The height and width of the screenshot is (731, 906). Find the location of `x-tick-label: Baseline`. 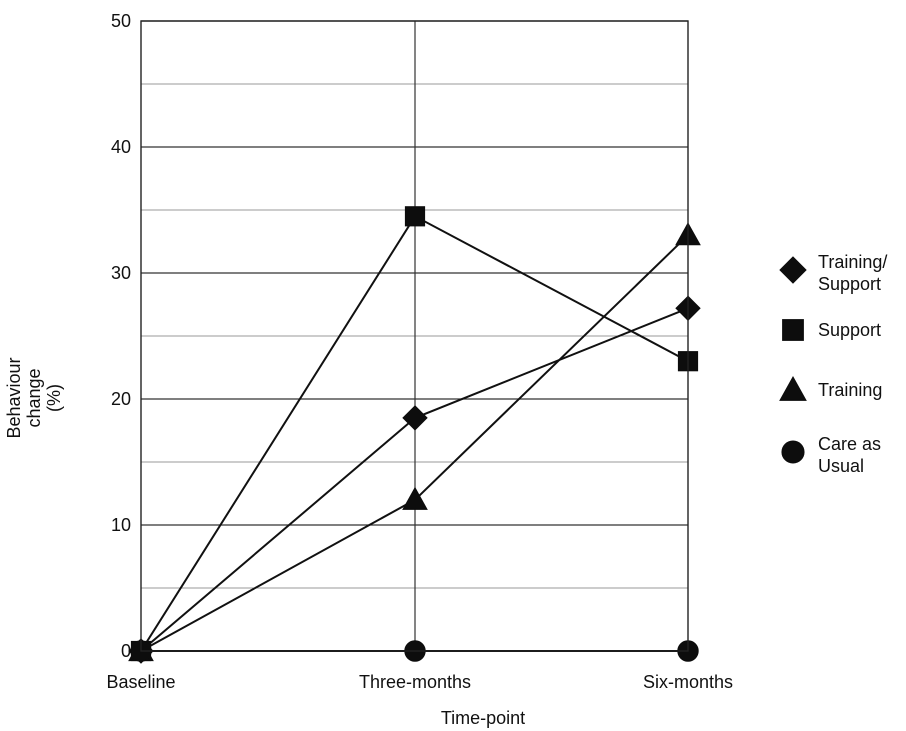

x-tick-label: Baseline is located at coordinates (140, 682).